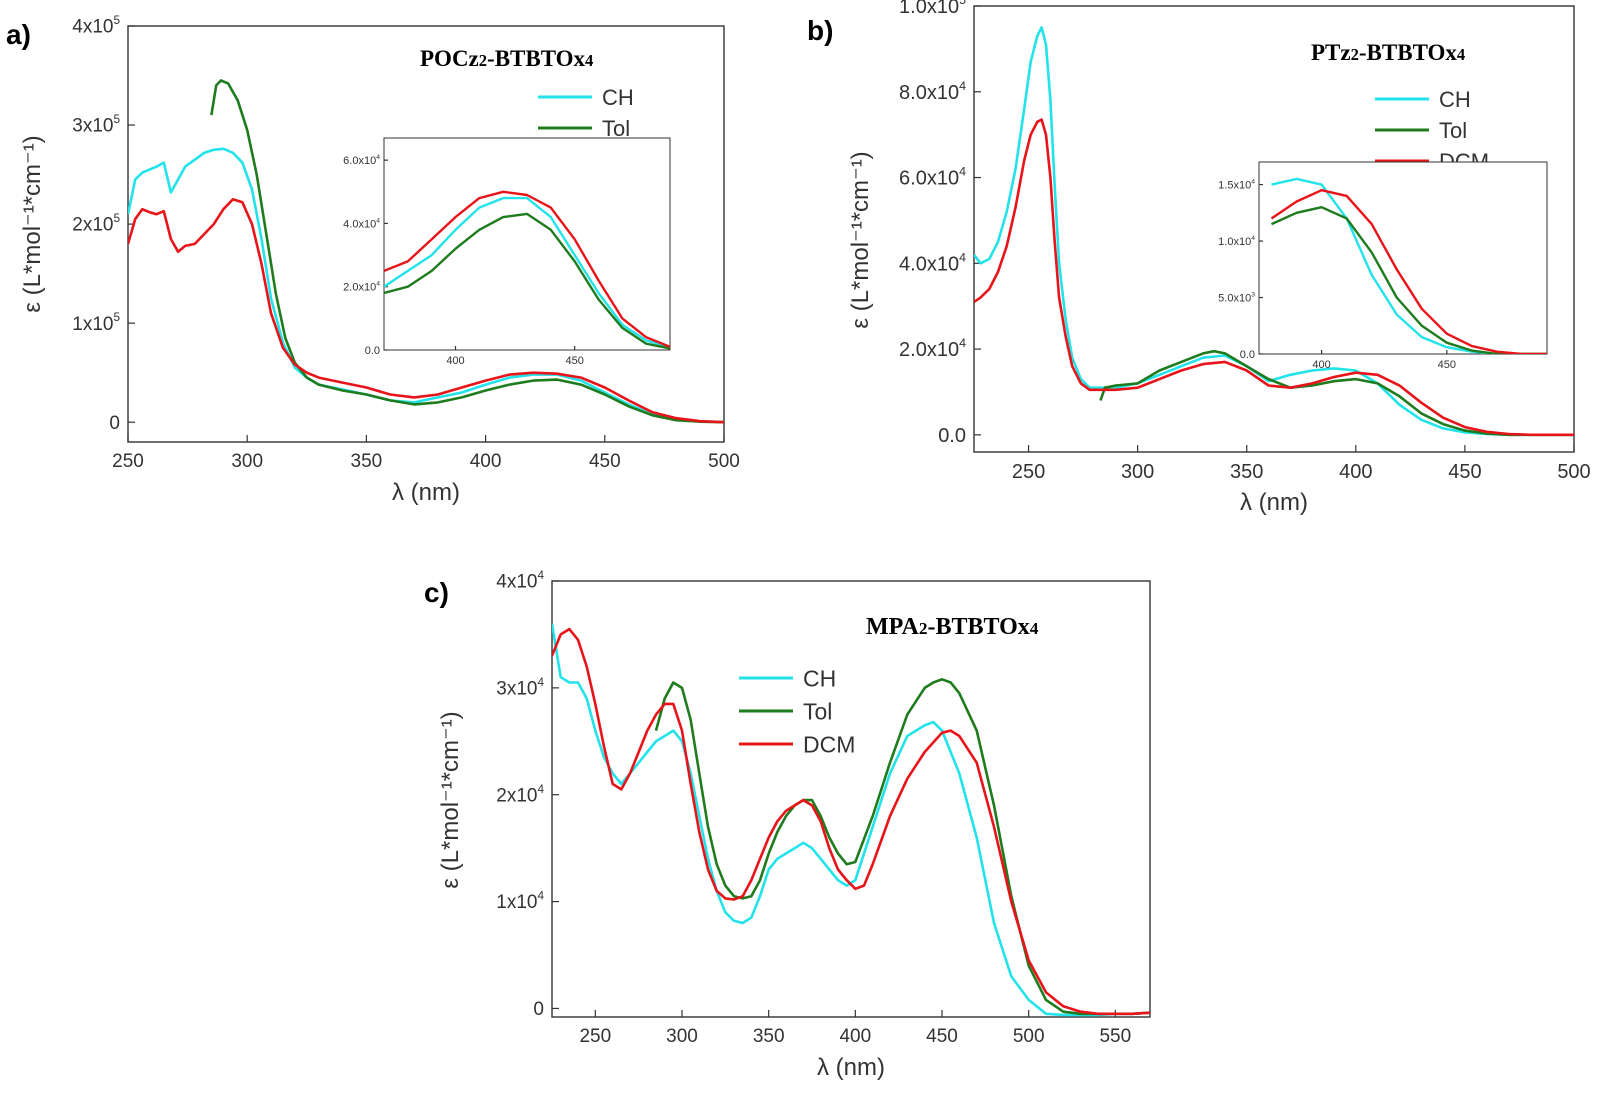 Image resolution: width=1600 pixels, height=1099 pixels. What do you see at coordinates (785, 711) in the screenshot?
I see `legend-item-tol: Tol` at bounding box center [785, 711].